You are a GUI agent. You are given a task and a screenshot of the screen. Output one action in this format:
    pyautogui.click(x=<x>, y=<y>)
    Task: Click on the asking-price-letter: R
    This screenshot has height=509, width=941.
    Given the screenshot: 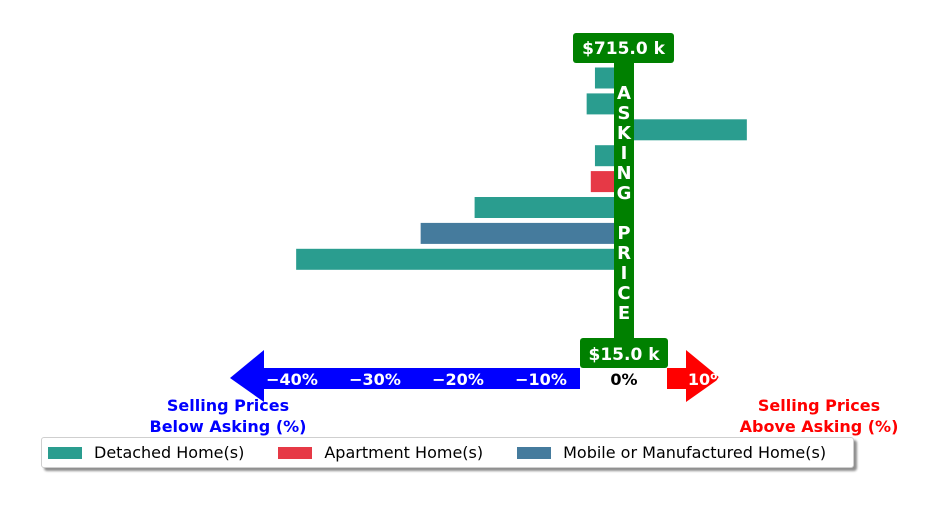 What is the action you would take?
    pyautogui.click(x=624, y=253)
    